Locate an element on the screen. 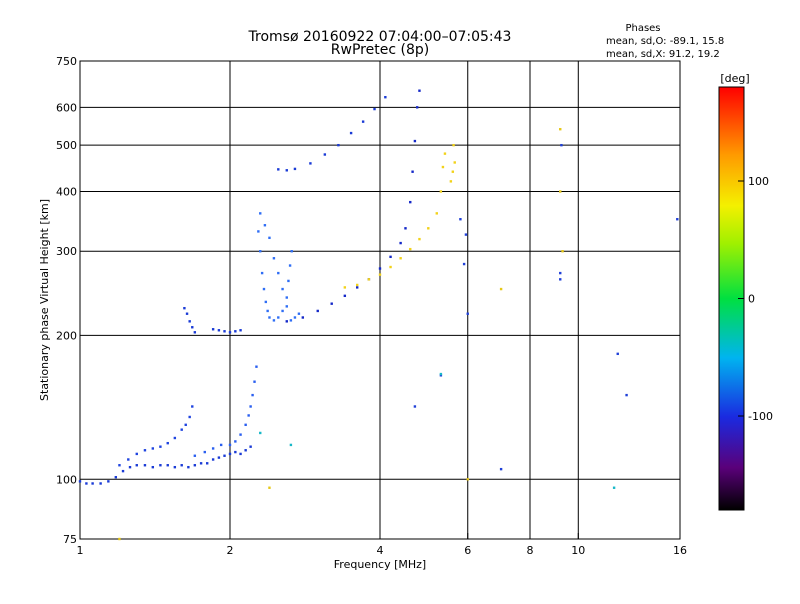  stats-o-line: mean, sd,O: -89.1, 15.8 is located at coordinates (665, 41).